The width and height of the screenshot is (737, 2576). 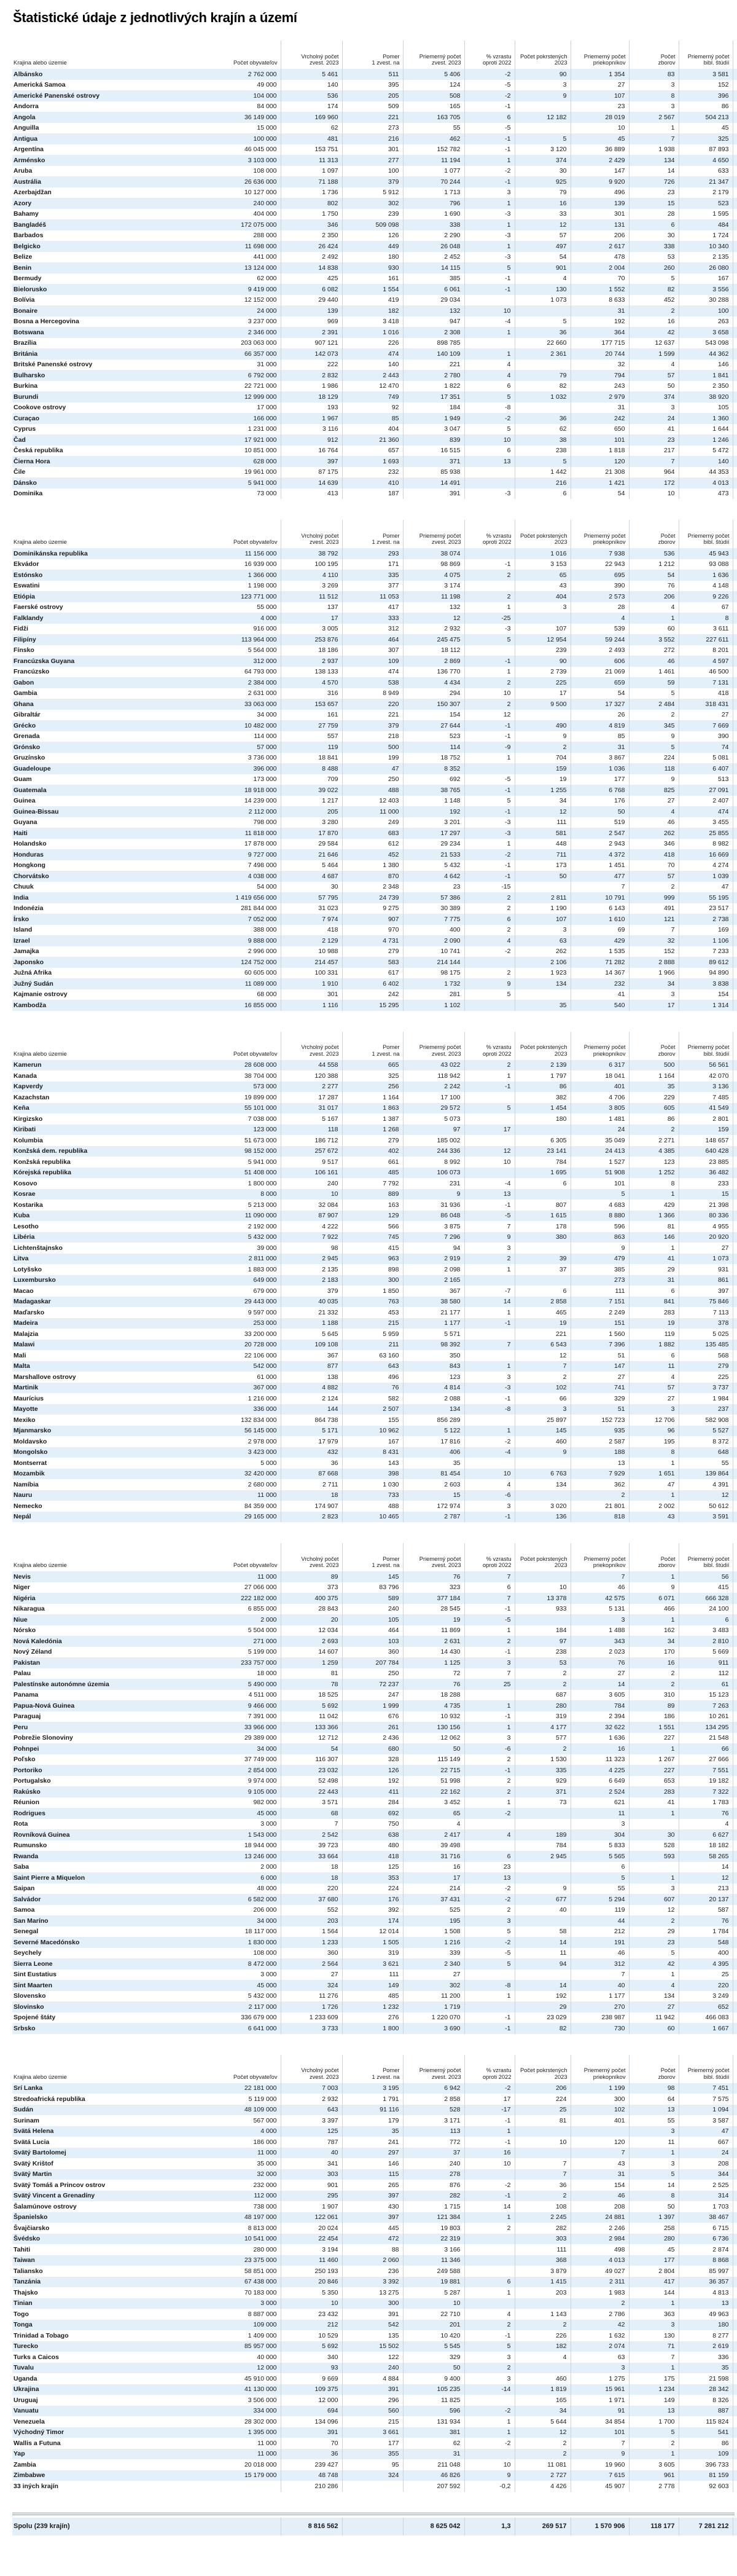 I want to click on value-cell: 3 571, so click(x=312, y=1802).